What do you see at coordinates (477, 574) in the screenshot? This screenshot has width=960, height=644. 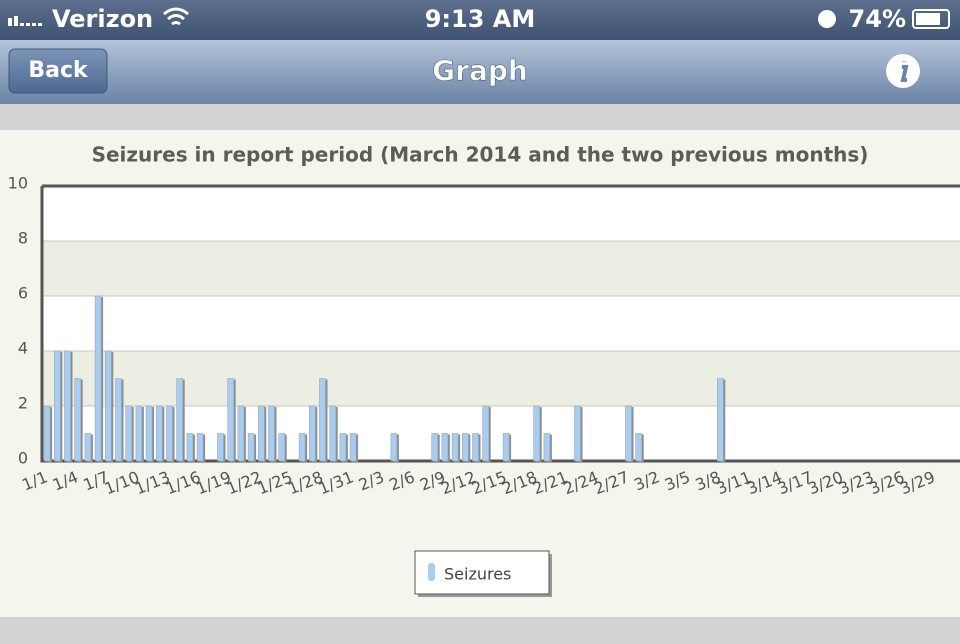 I see `legend-label: Seizures` at bounding box center [477, 574].